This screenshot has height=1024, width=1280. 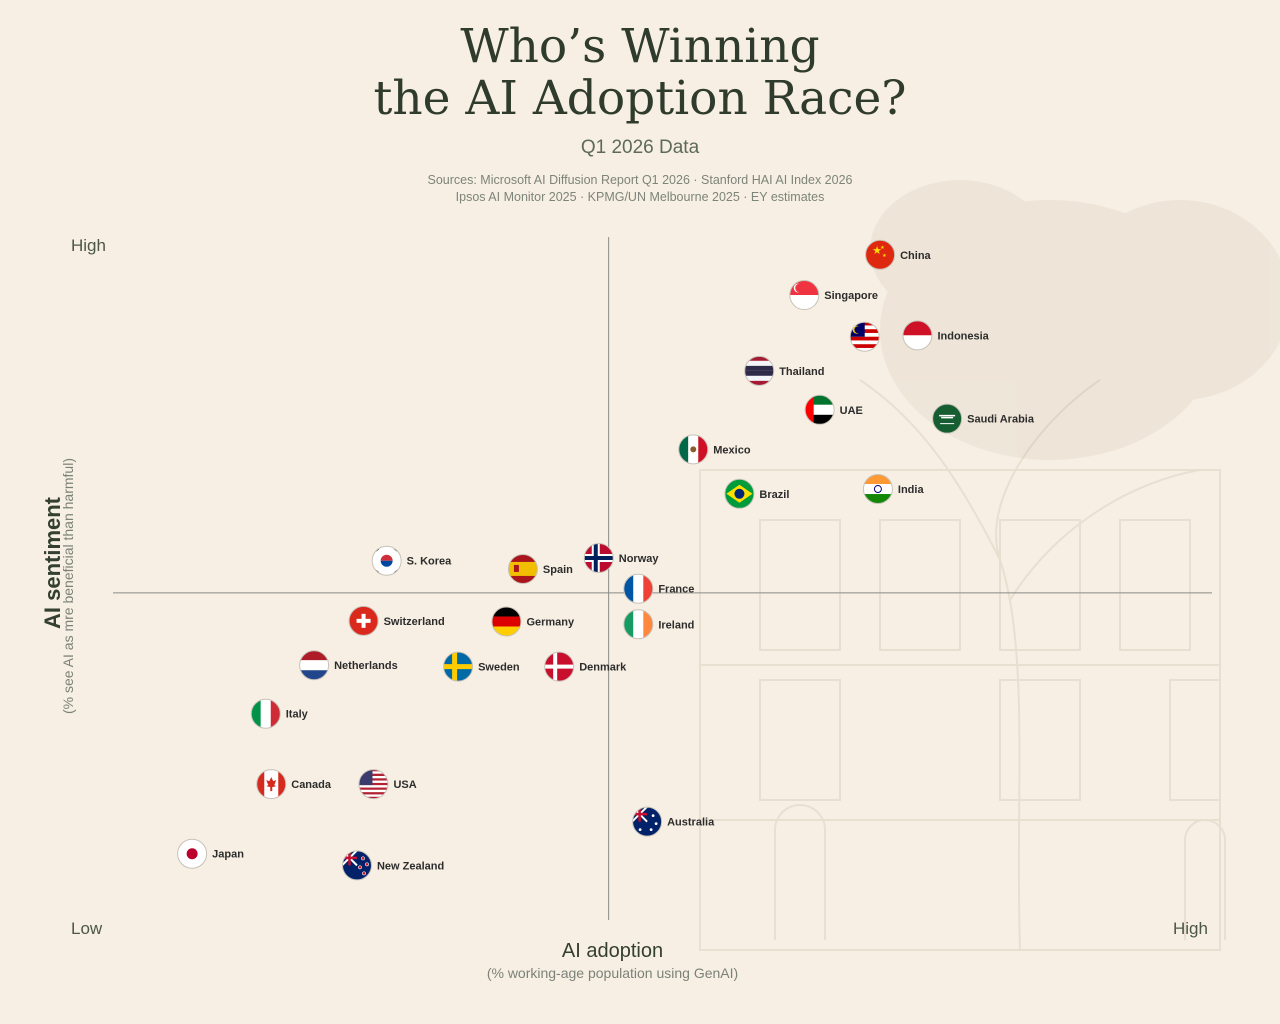 I want to click on new-zealand-flag-icon, so click(x=356, y=865).